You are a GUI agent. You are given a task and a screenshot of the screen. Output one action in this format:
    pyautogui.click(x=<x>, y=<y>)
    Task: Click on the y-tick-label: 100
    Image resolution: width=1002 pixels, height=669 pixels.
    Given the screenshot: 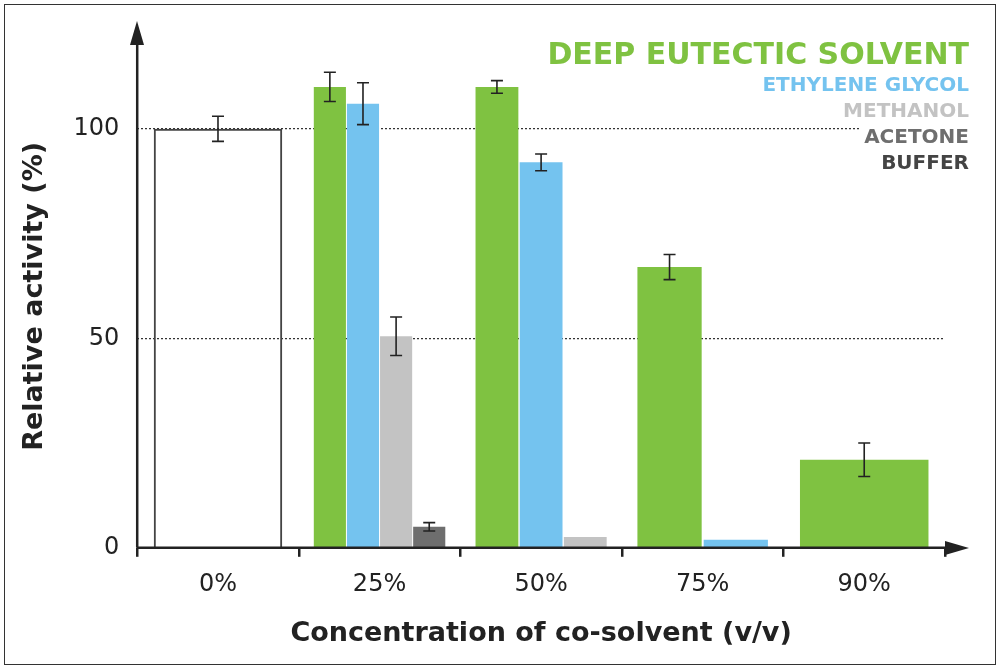 What is the action you would take?
    pyautogui.click(x=96, y=127)
    